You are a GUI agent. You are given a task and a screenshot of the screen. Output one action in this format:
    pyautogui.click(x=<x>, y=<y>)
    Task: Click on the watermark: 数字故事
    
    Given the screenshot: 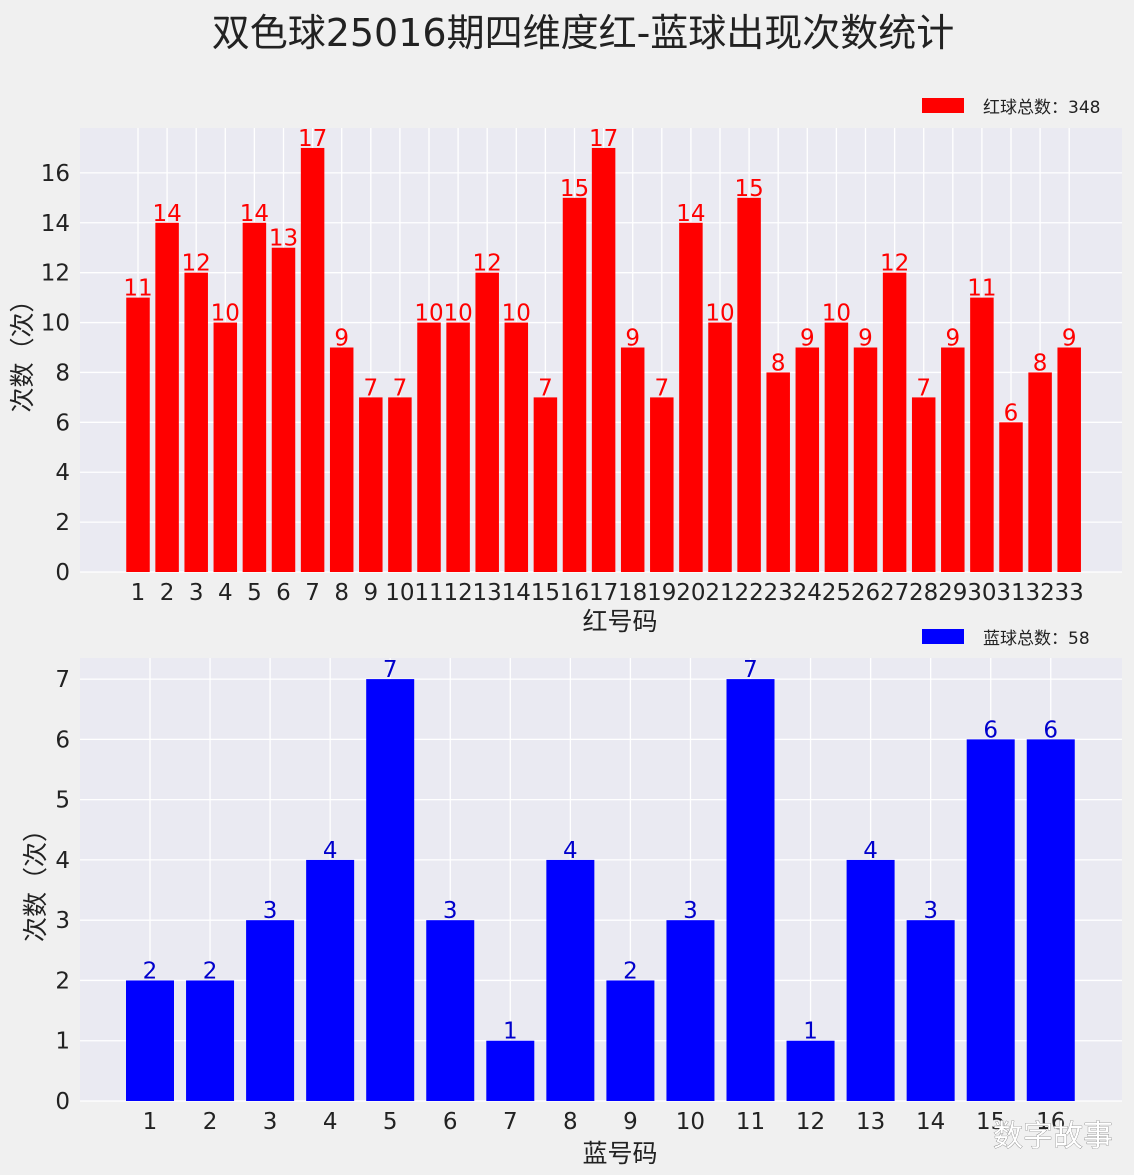 What is the action you would take?
    pyautogui.click(x=1053, y=1136)
    